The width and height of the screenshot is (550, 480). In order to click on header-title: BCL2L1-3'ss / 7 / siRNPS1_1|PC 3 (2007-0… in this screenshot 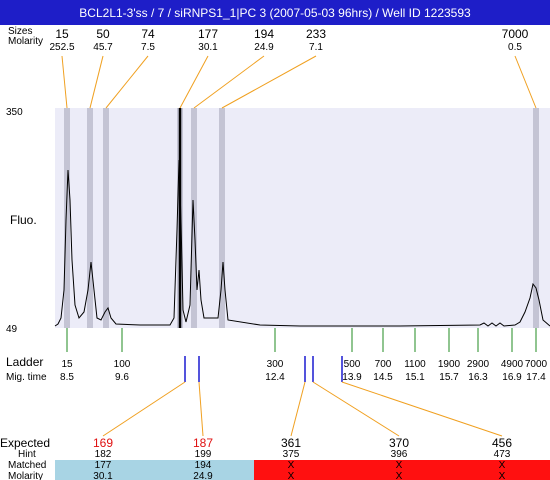, I will do `click(275, 13)`.